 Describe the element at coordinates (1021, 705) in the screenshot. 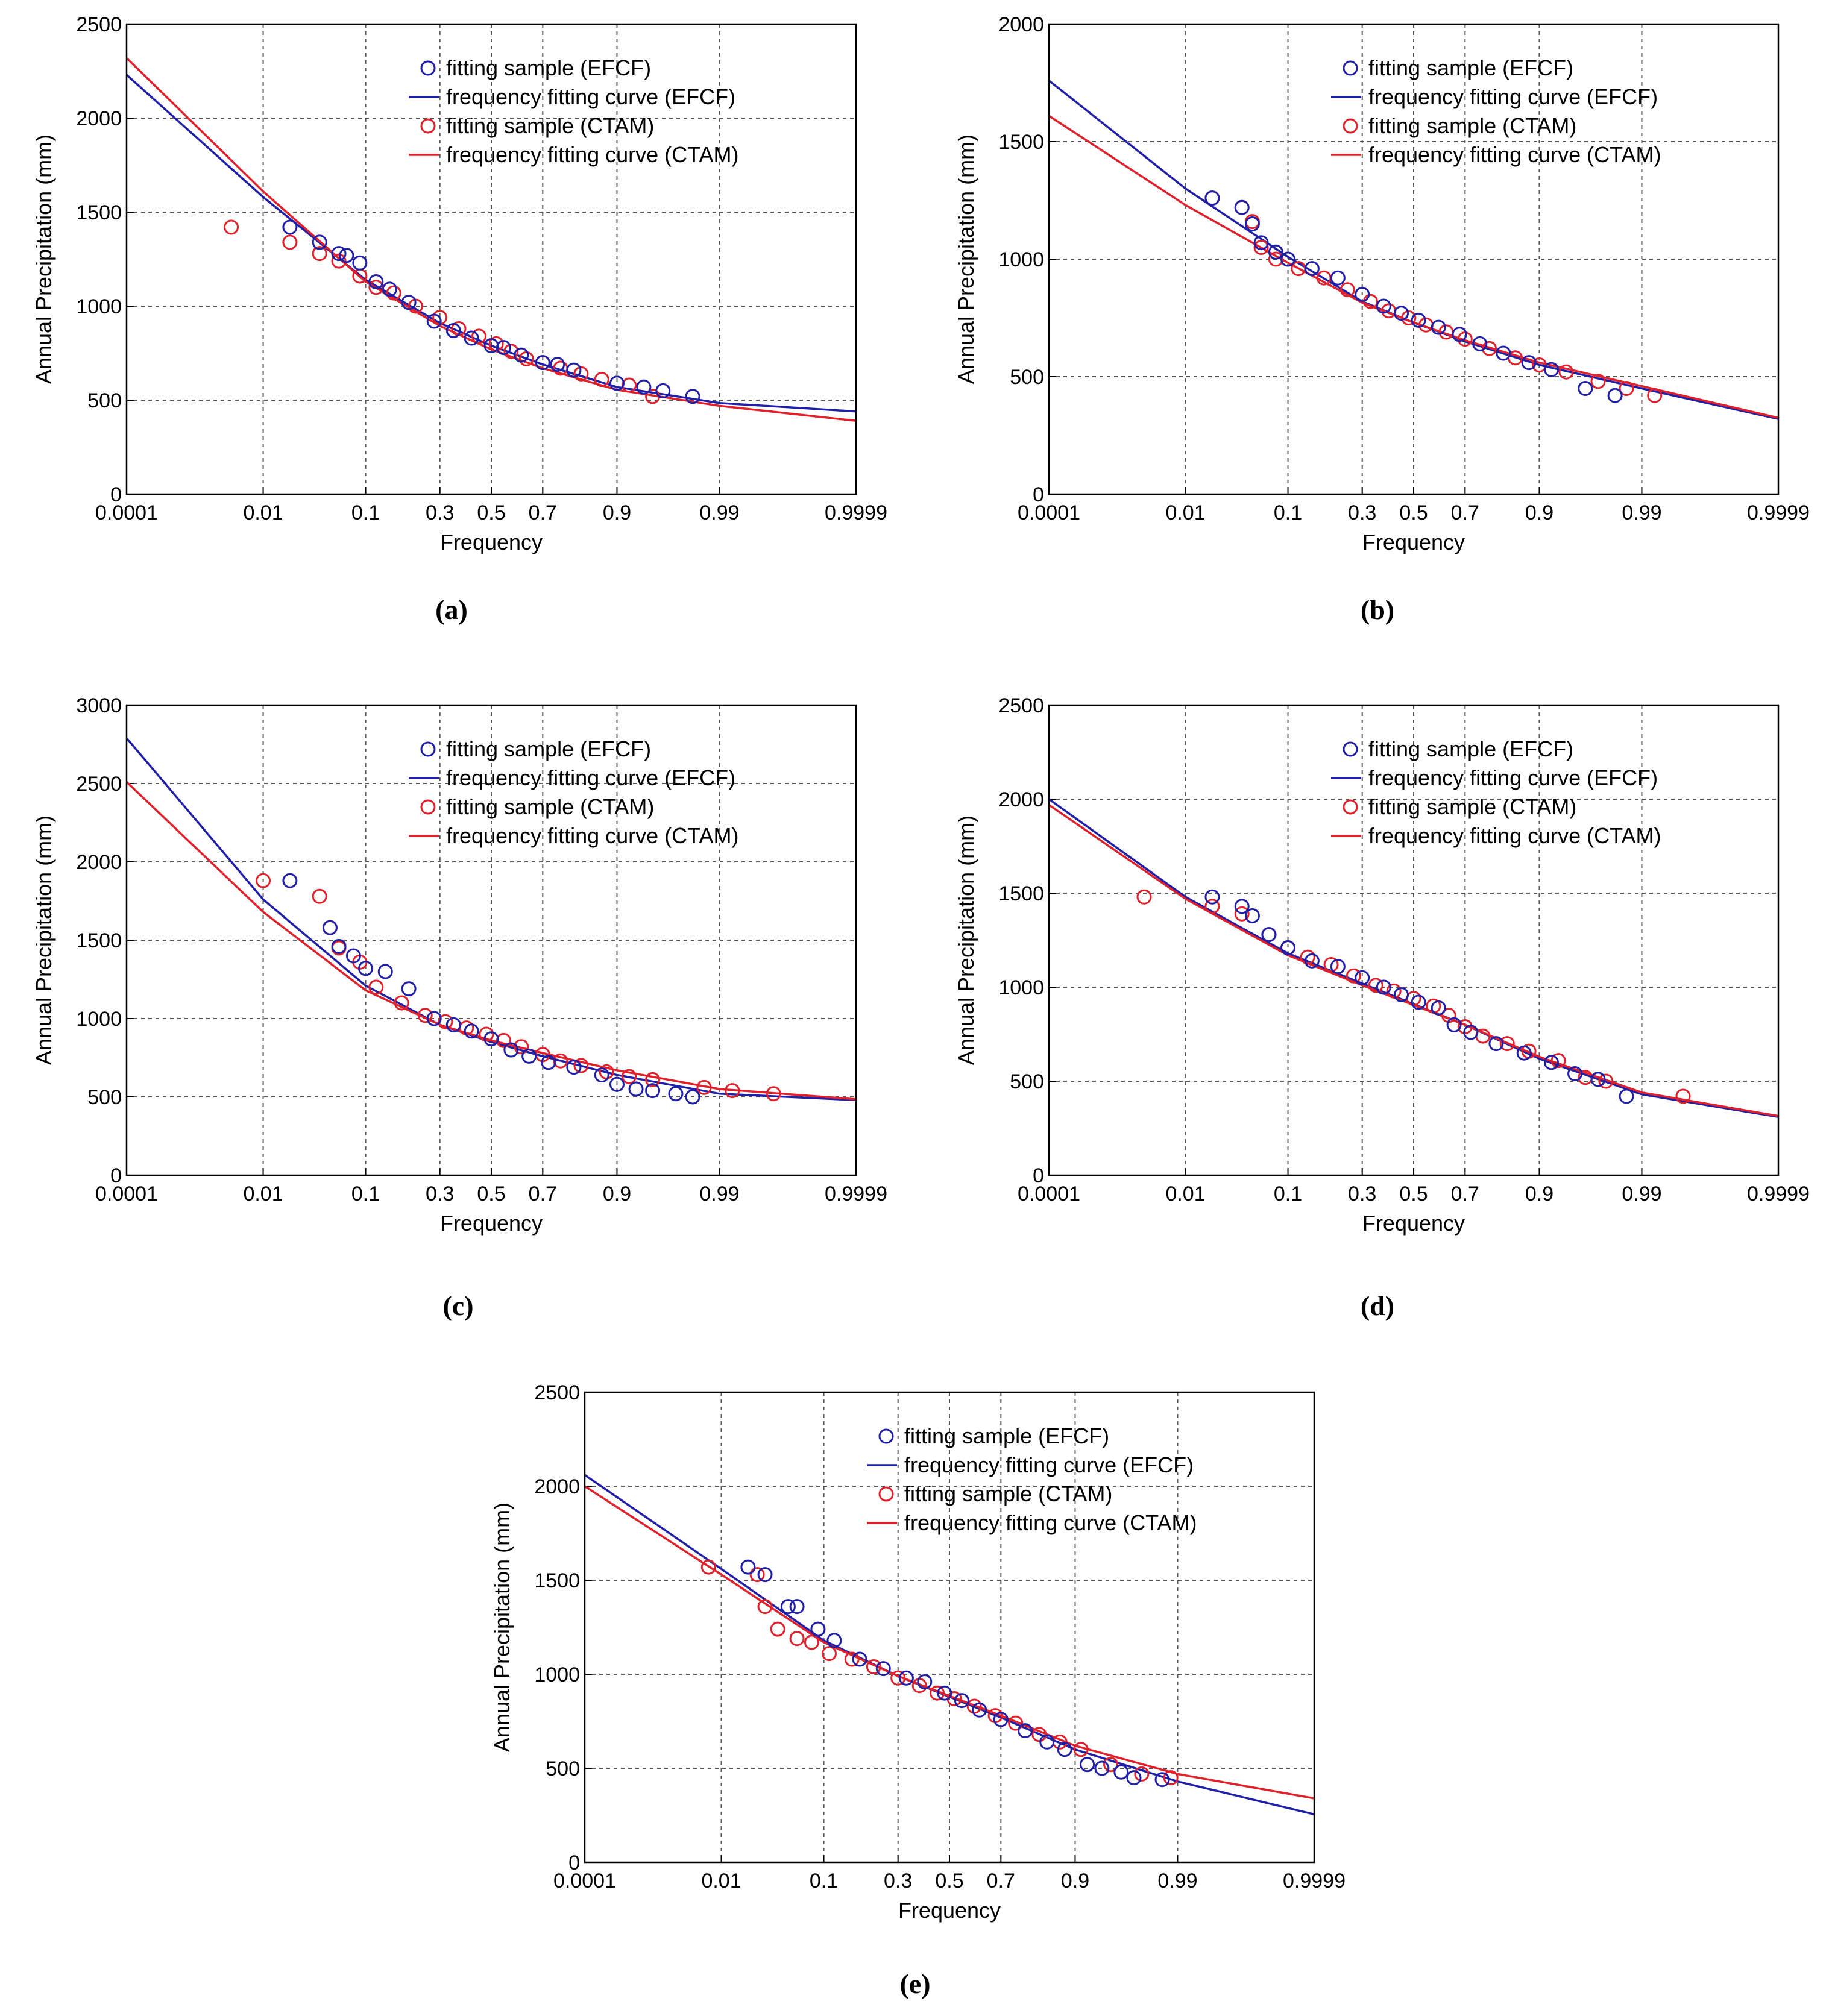

I see `y-tick-label: 2500` at that location.